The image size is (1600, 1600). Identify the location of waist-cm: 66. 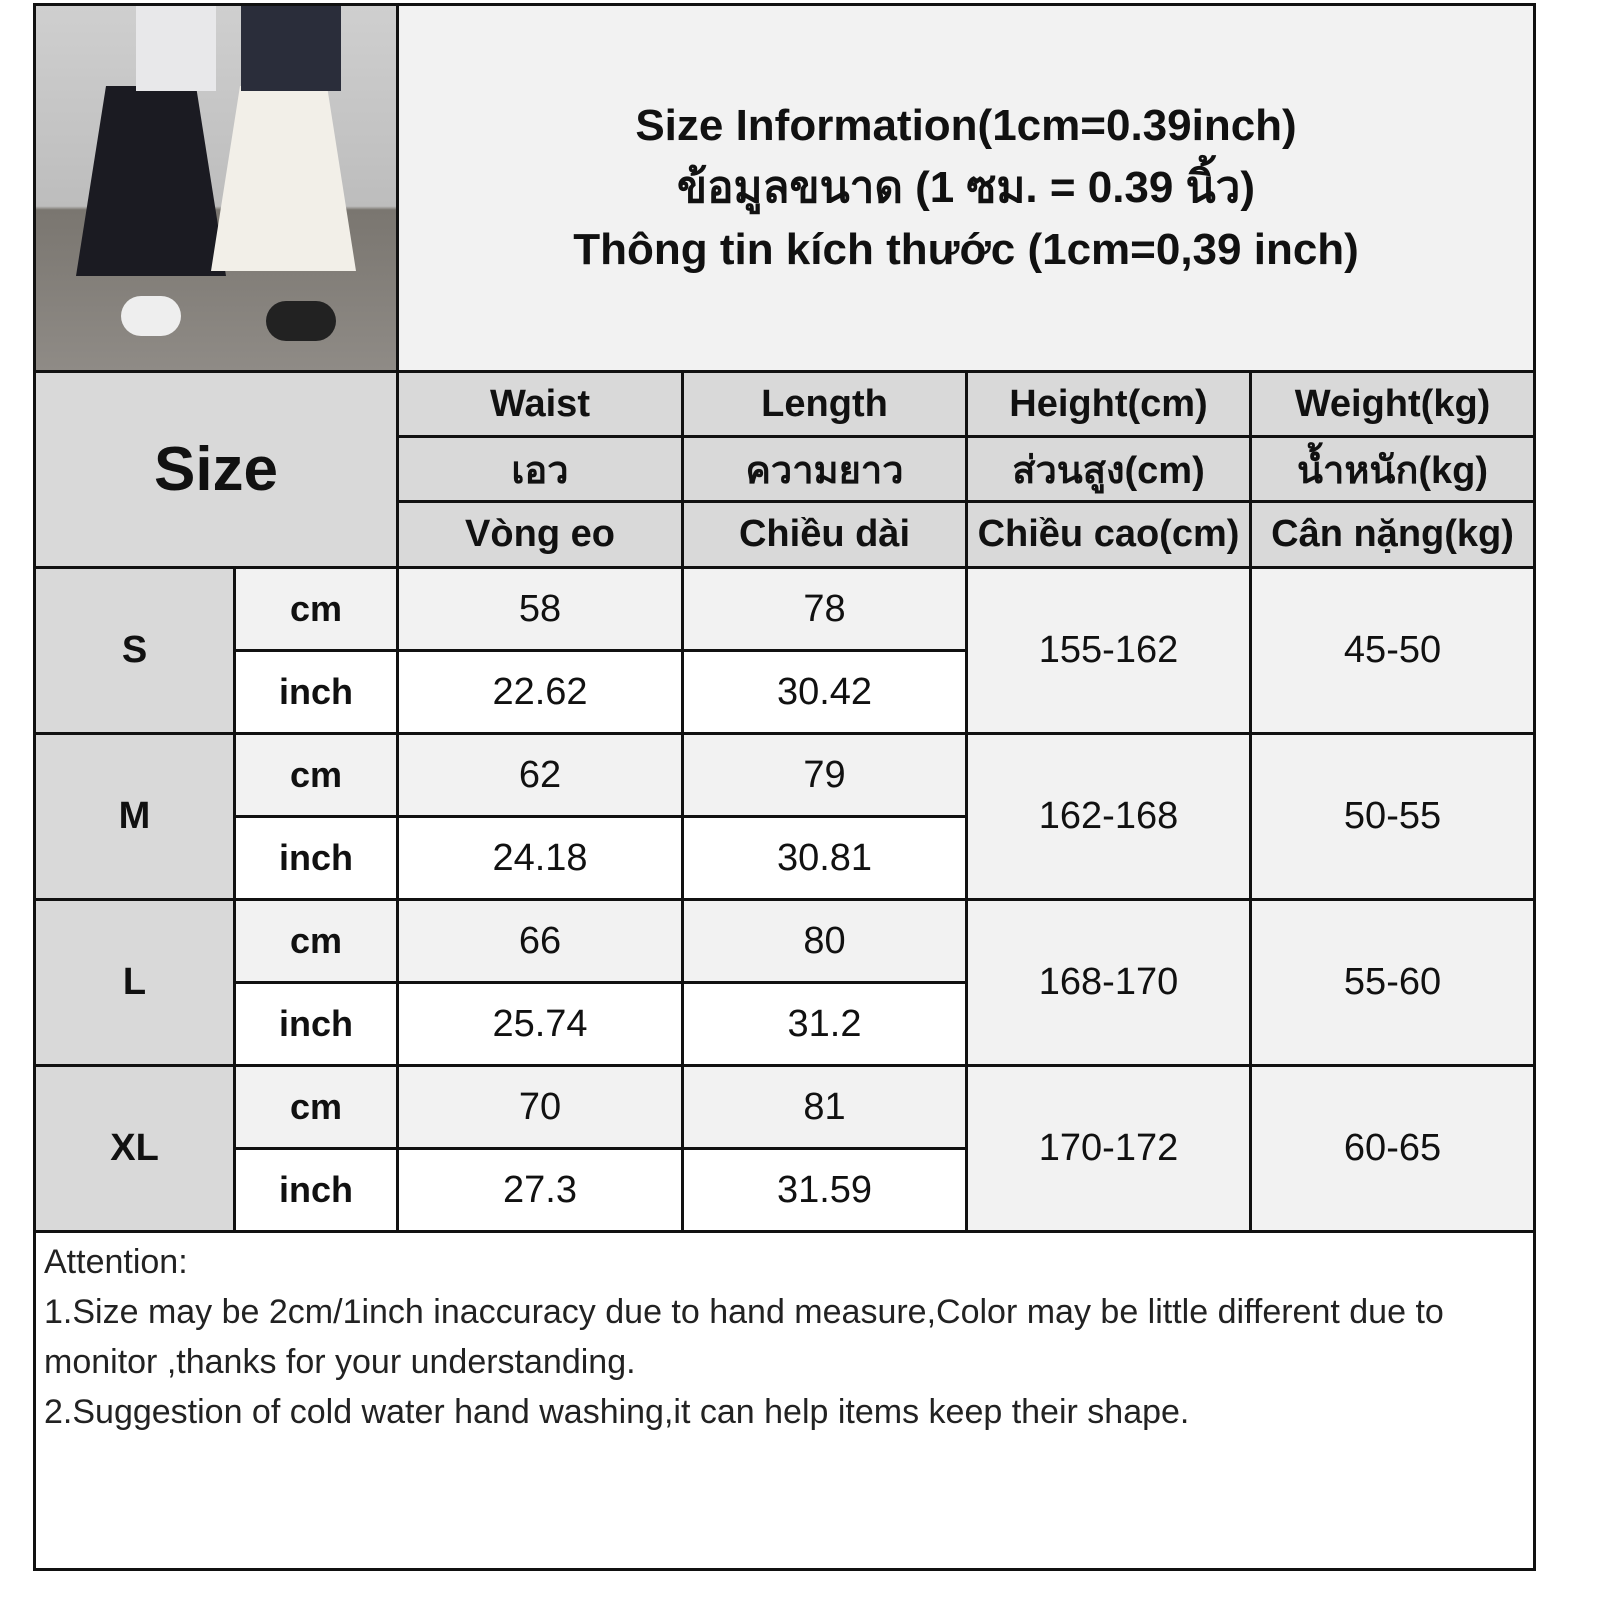
(540, 941).